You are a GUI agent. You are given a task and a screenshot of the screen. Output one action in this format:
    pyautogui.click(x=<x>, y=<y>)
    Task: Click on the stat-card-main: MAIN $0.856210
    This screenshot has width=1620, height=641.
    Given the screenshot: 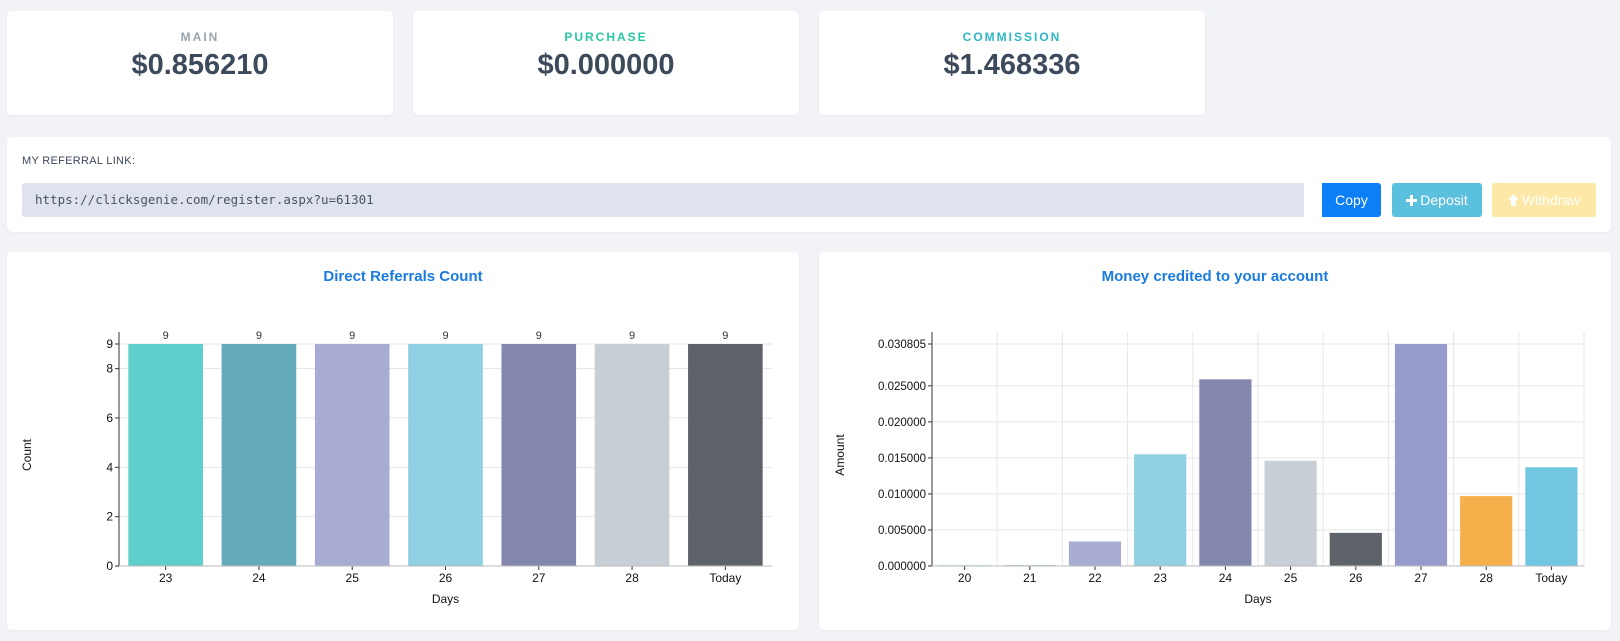 What is the action you would take?
    pyautogui.click(x=200, y=63)
    